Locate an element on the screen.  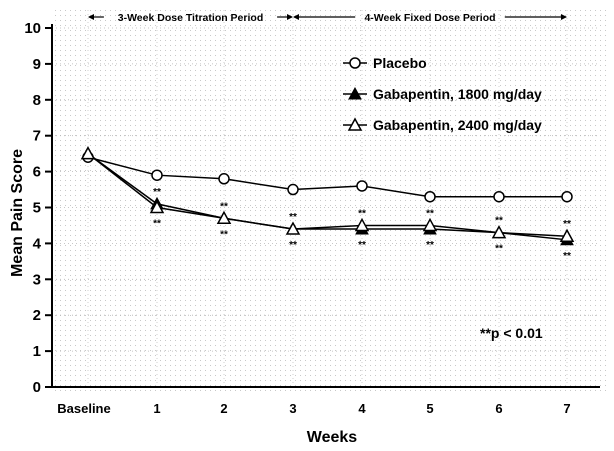
legend-item: Placebo is located at coordinates (385, 63).